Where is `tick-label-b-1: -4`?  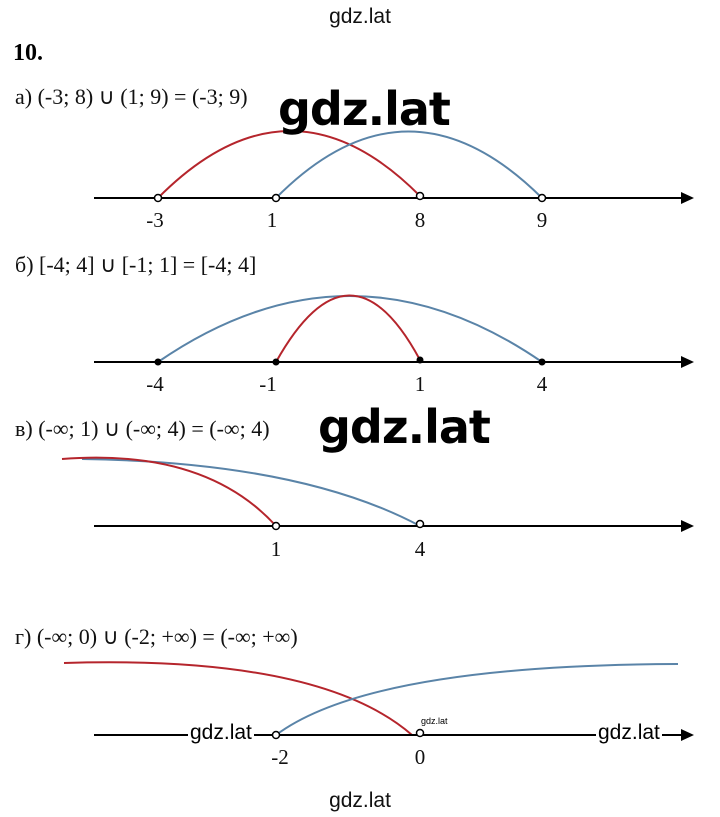 tick-label-b-1: -4 is located at coordinates (155, 384).